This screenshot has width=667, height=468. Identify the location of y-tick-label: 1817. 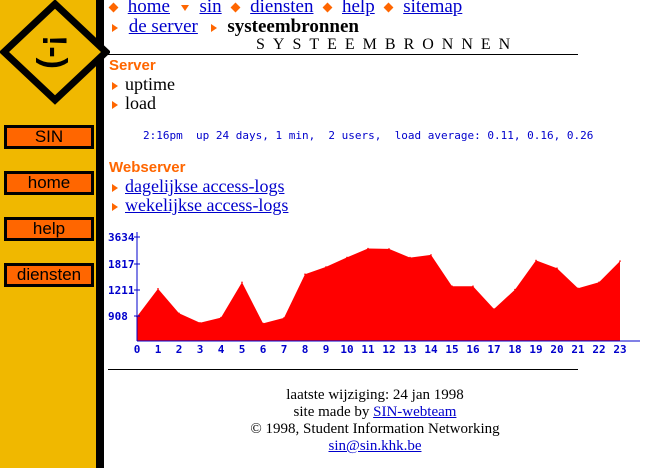
(121, 264).